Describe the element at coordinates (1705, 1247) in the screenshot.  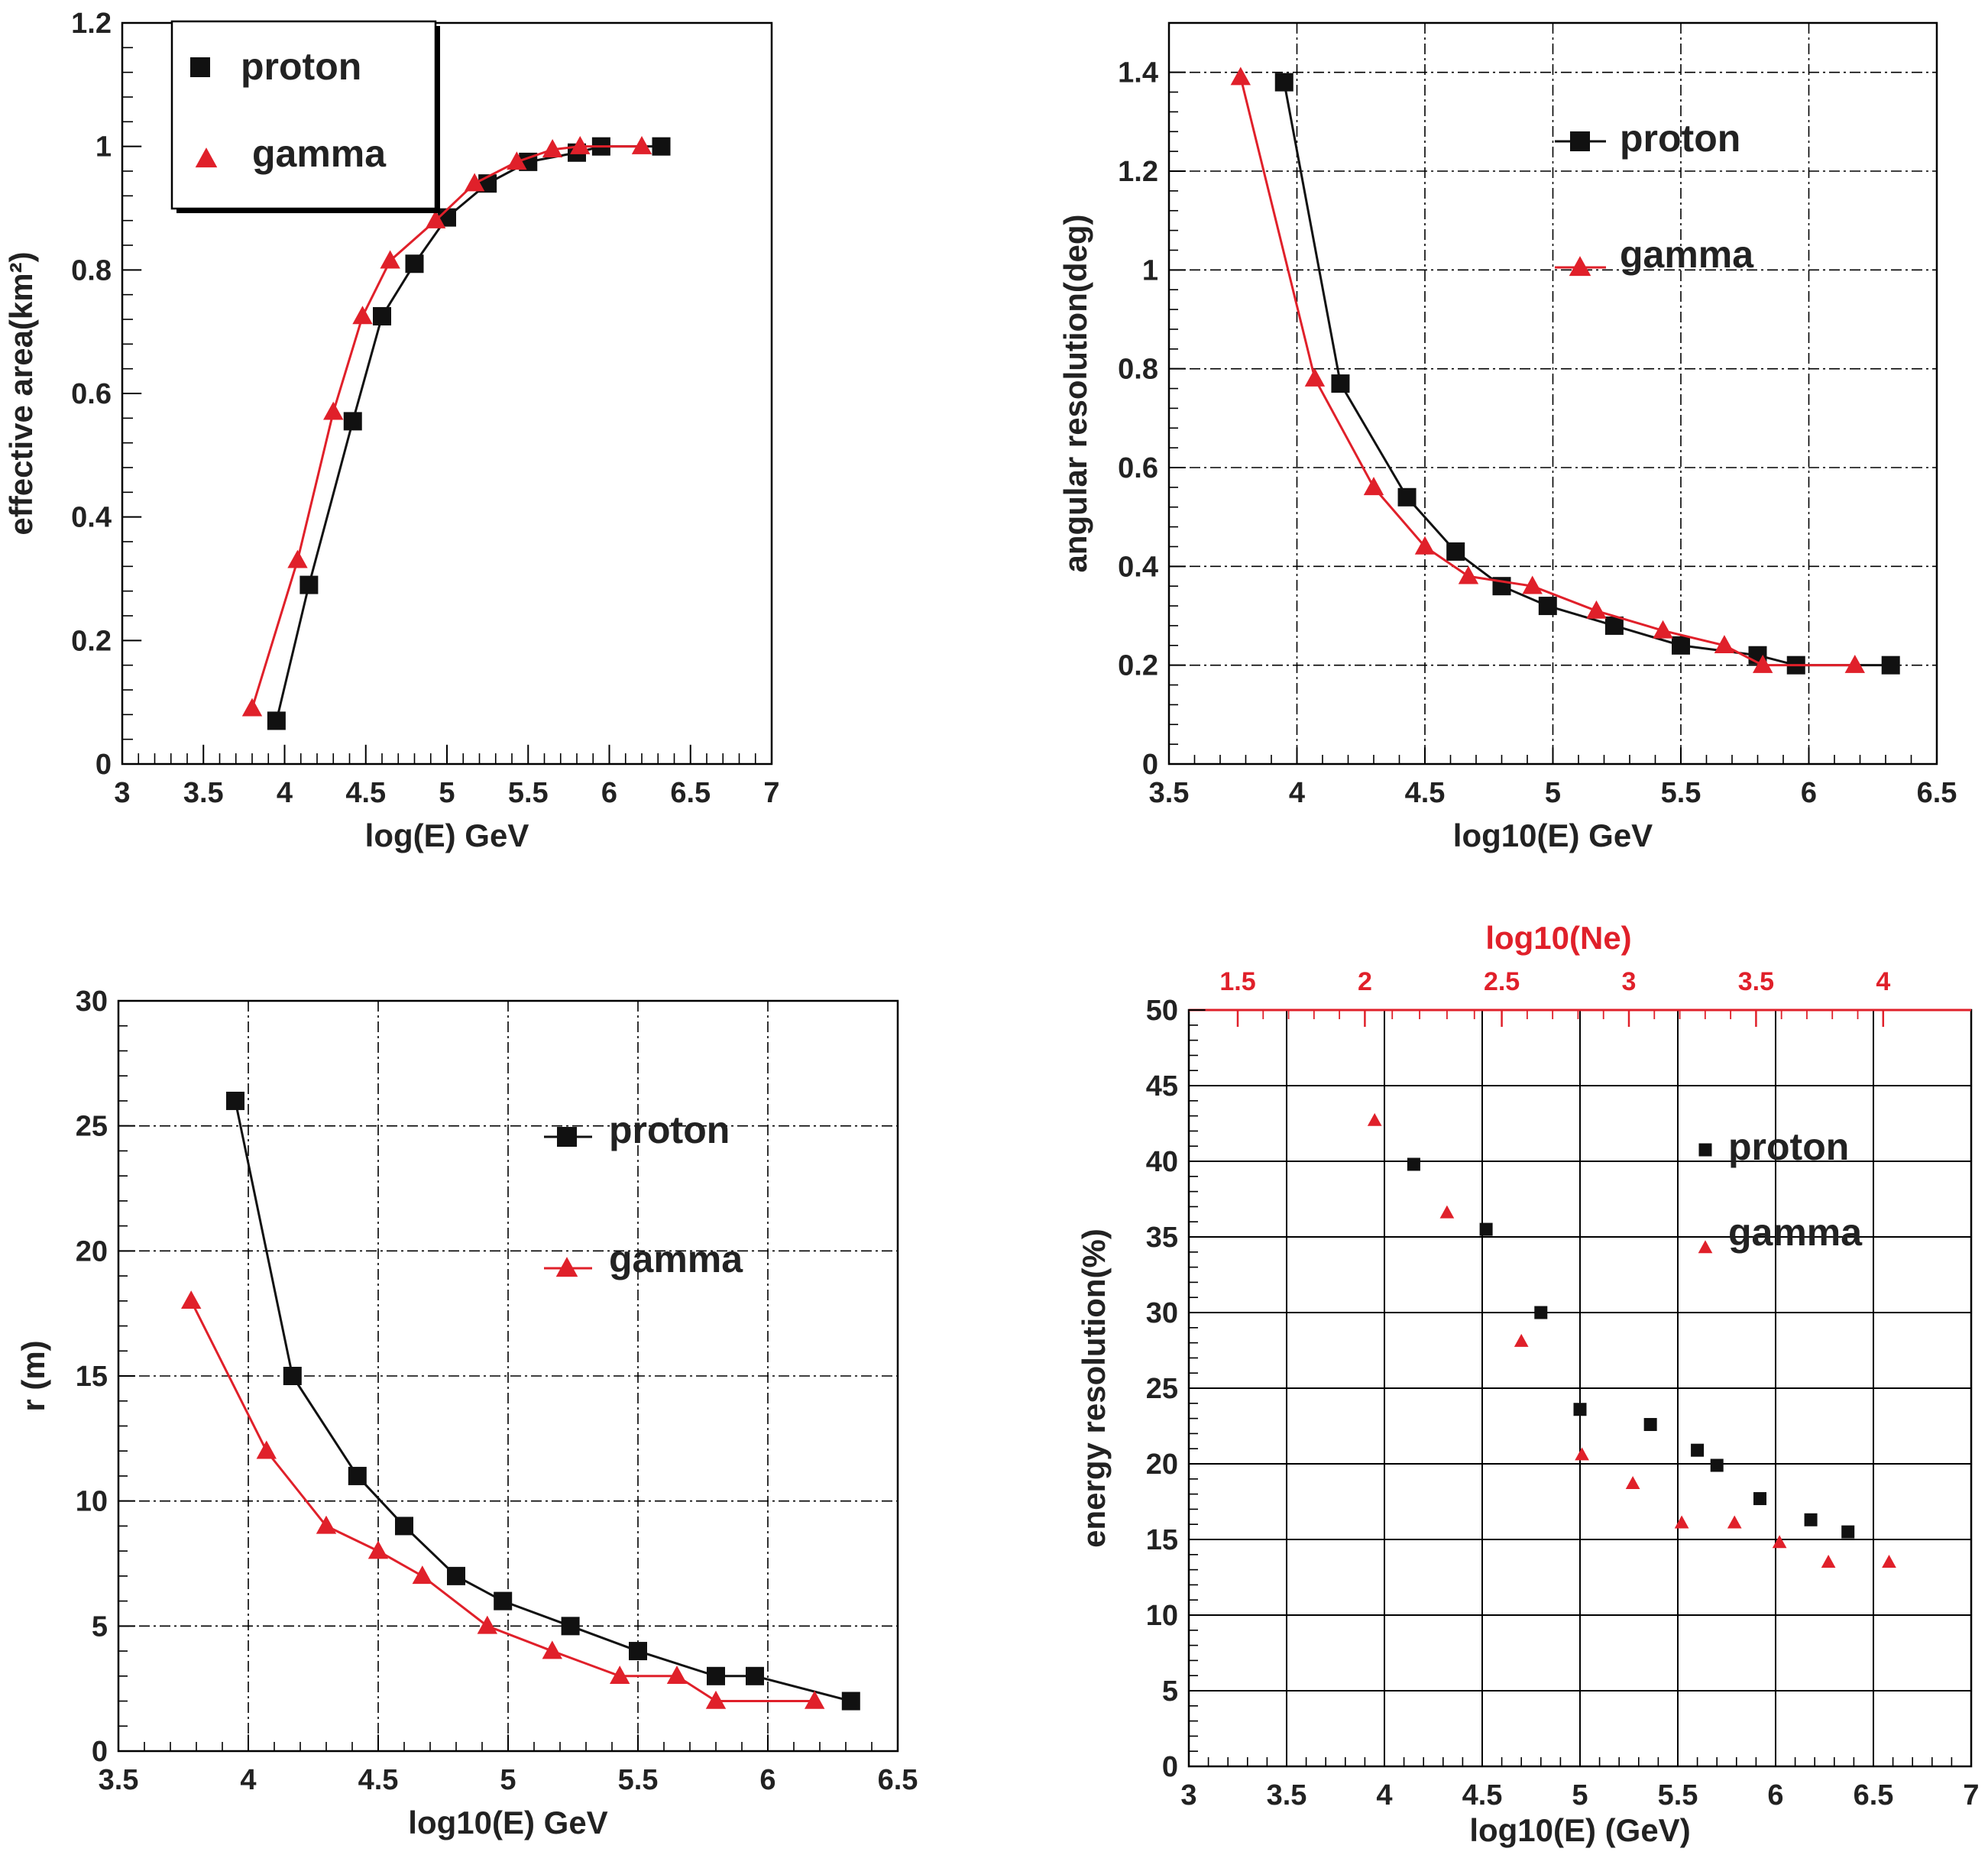
I see `legend-marker-gamma` at that location.